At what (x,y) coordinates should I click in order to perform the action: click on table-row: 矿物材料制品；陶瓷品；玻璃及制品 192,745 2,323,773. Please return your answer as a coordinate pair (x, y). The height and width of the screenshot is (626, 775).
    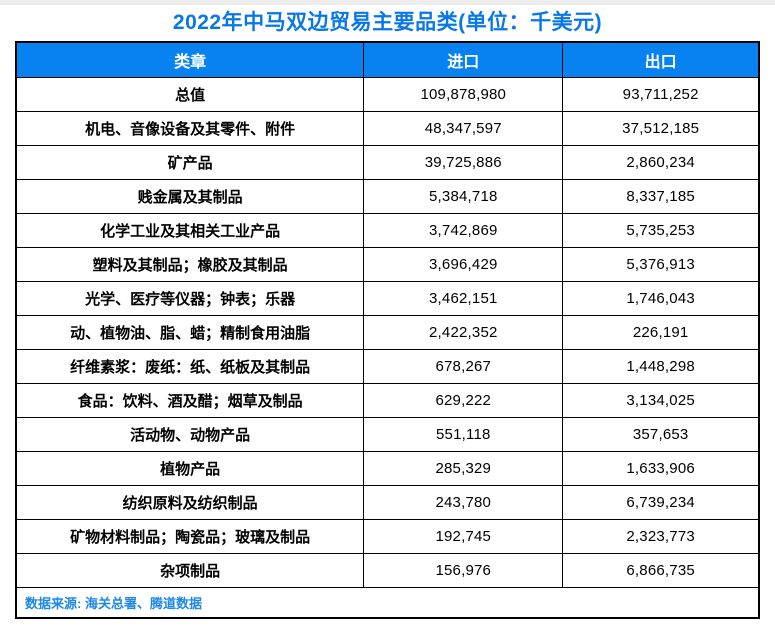
    Looking at the image, I should click on (387, 536).